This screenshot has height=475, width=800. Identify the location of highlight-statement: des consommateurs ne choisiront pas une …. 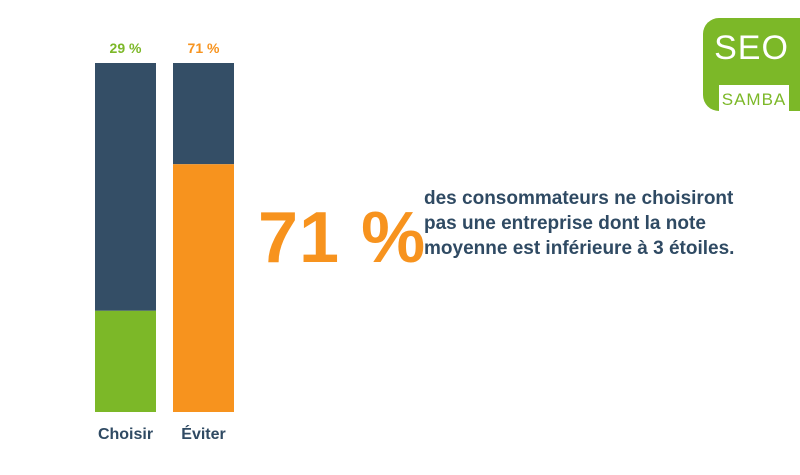
(579, 223).